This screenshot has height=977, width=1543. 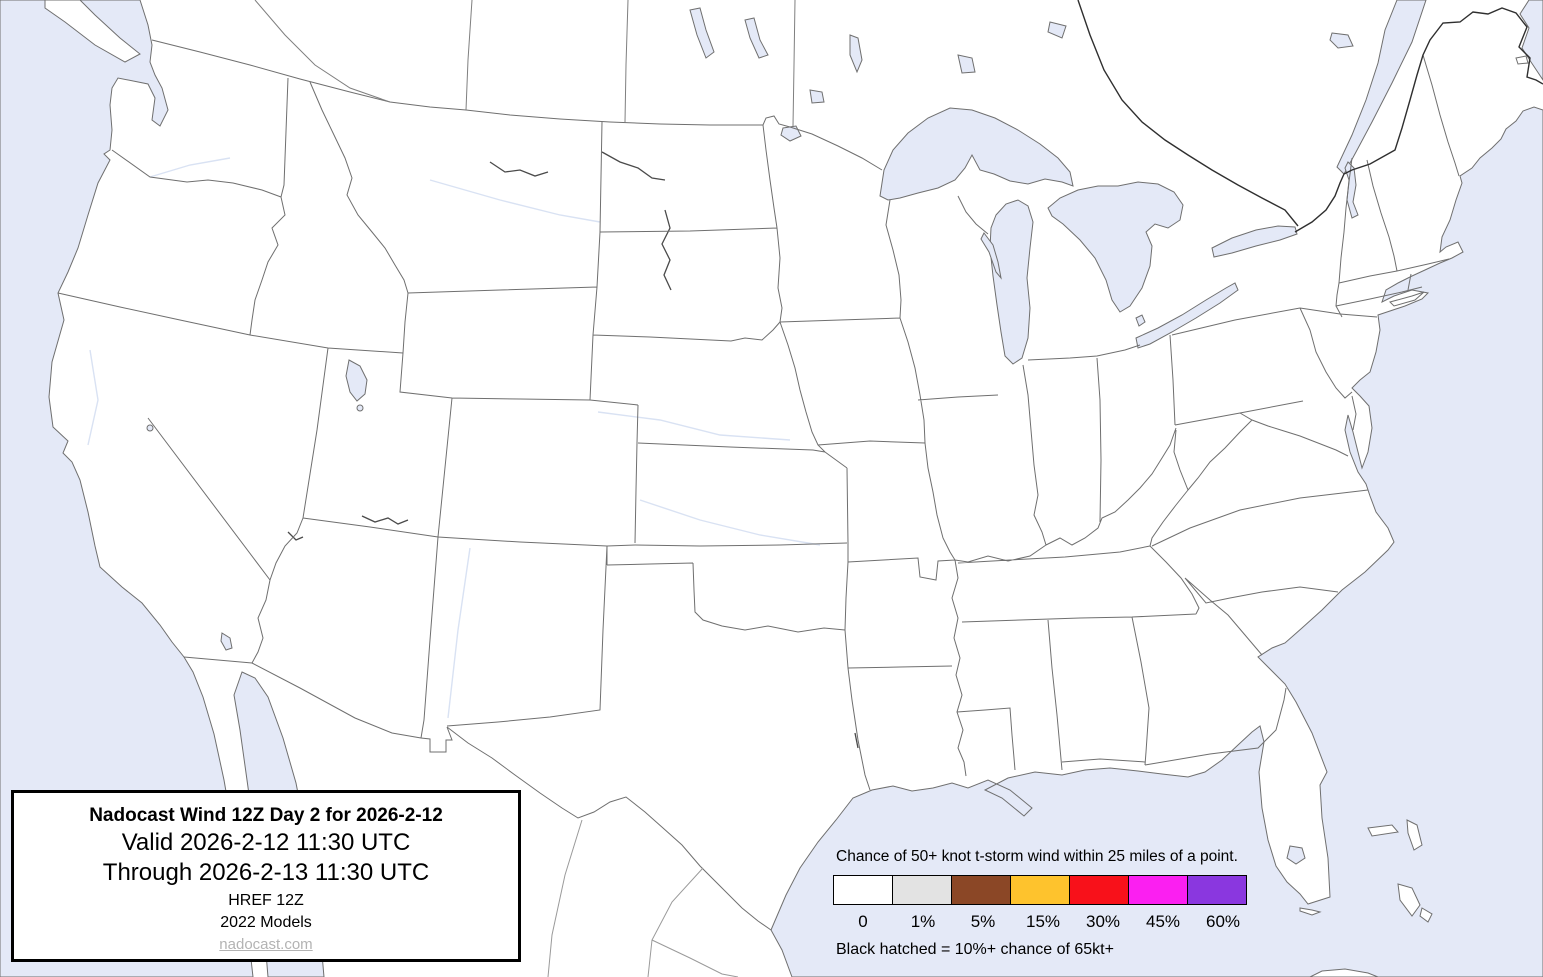 What do you see at coordinates (1163, 921) in the screenshot?
I see `legend-label: 45%` at bounding box center [1163, 921].